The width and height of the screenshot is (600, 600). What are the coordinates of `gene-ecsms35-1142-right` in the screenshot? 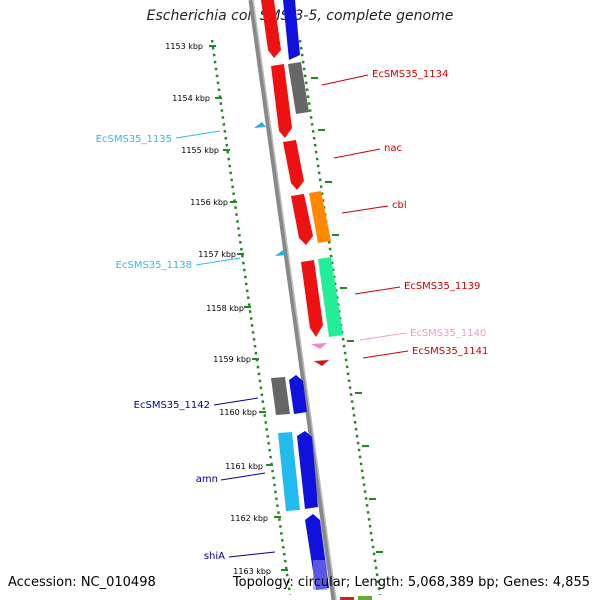 It's located at (298, 394).